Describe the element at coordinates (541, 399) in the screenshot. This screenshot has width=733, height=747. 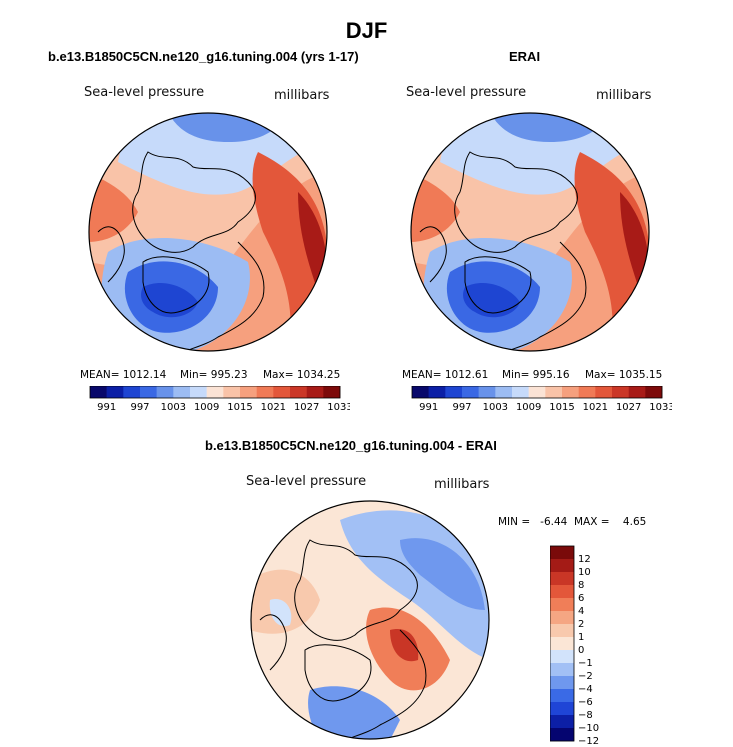
I see `panel-2-colorbar: 991 997 1003 1009 1015 1021 1027 1033` at that location.